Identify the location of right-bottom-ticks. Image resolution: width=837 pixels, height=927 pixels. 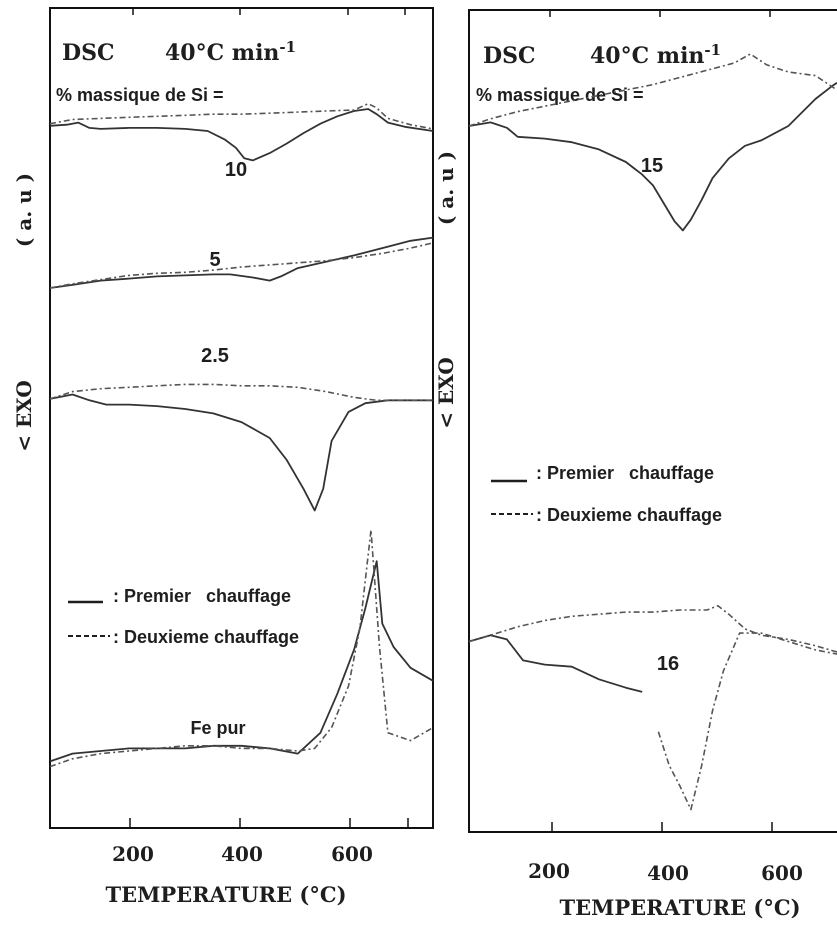
(662, 827).